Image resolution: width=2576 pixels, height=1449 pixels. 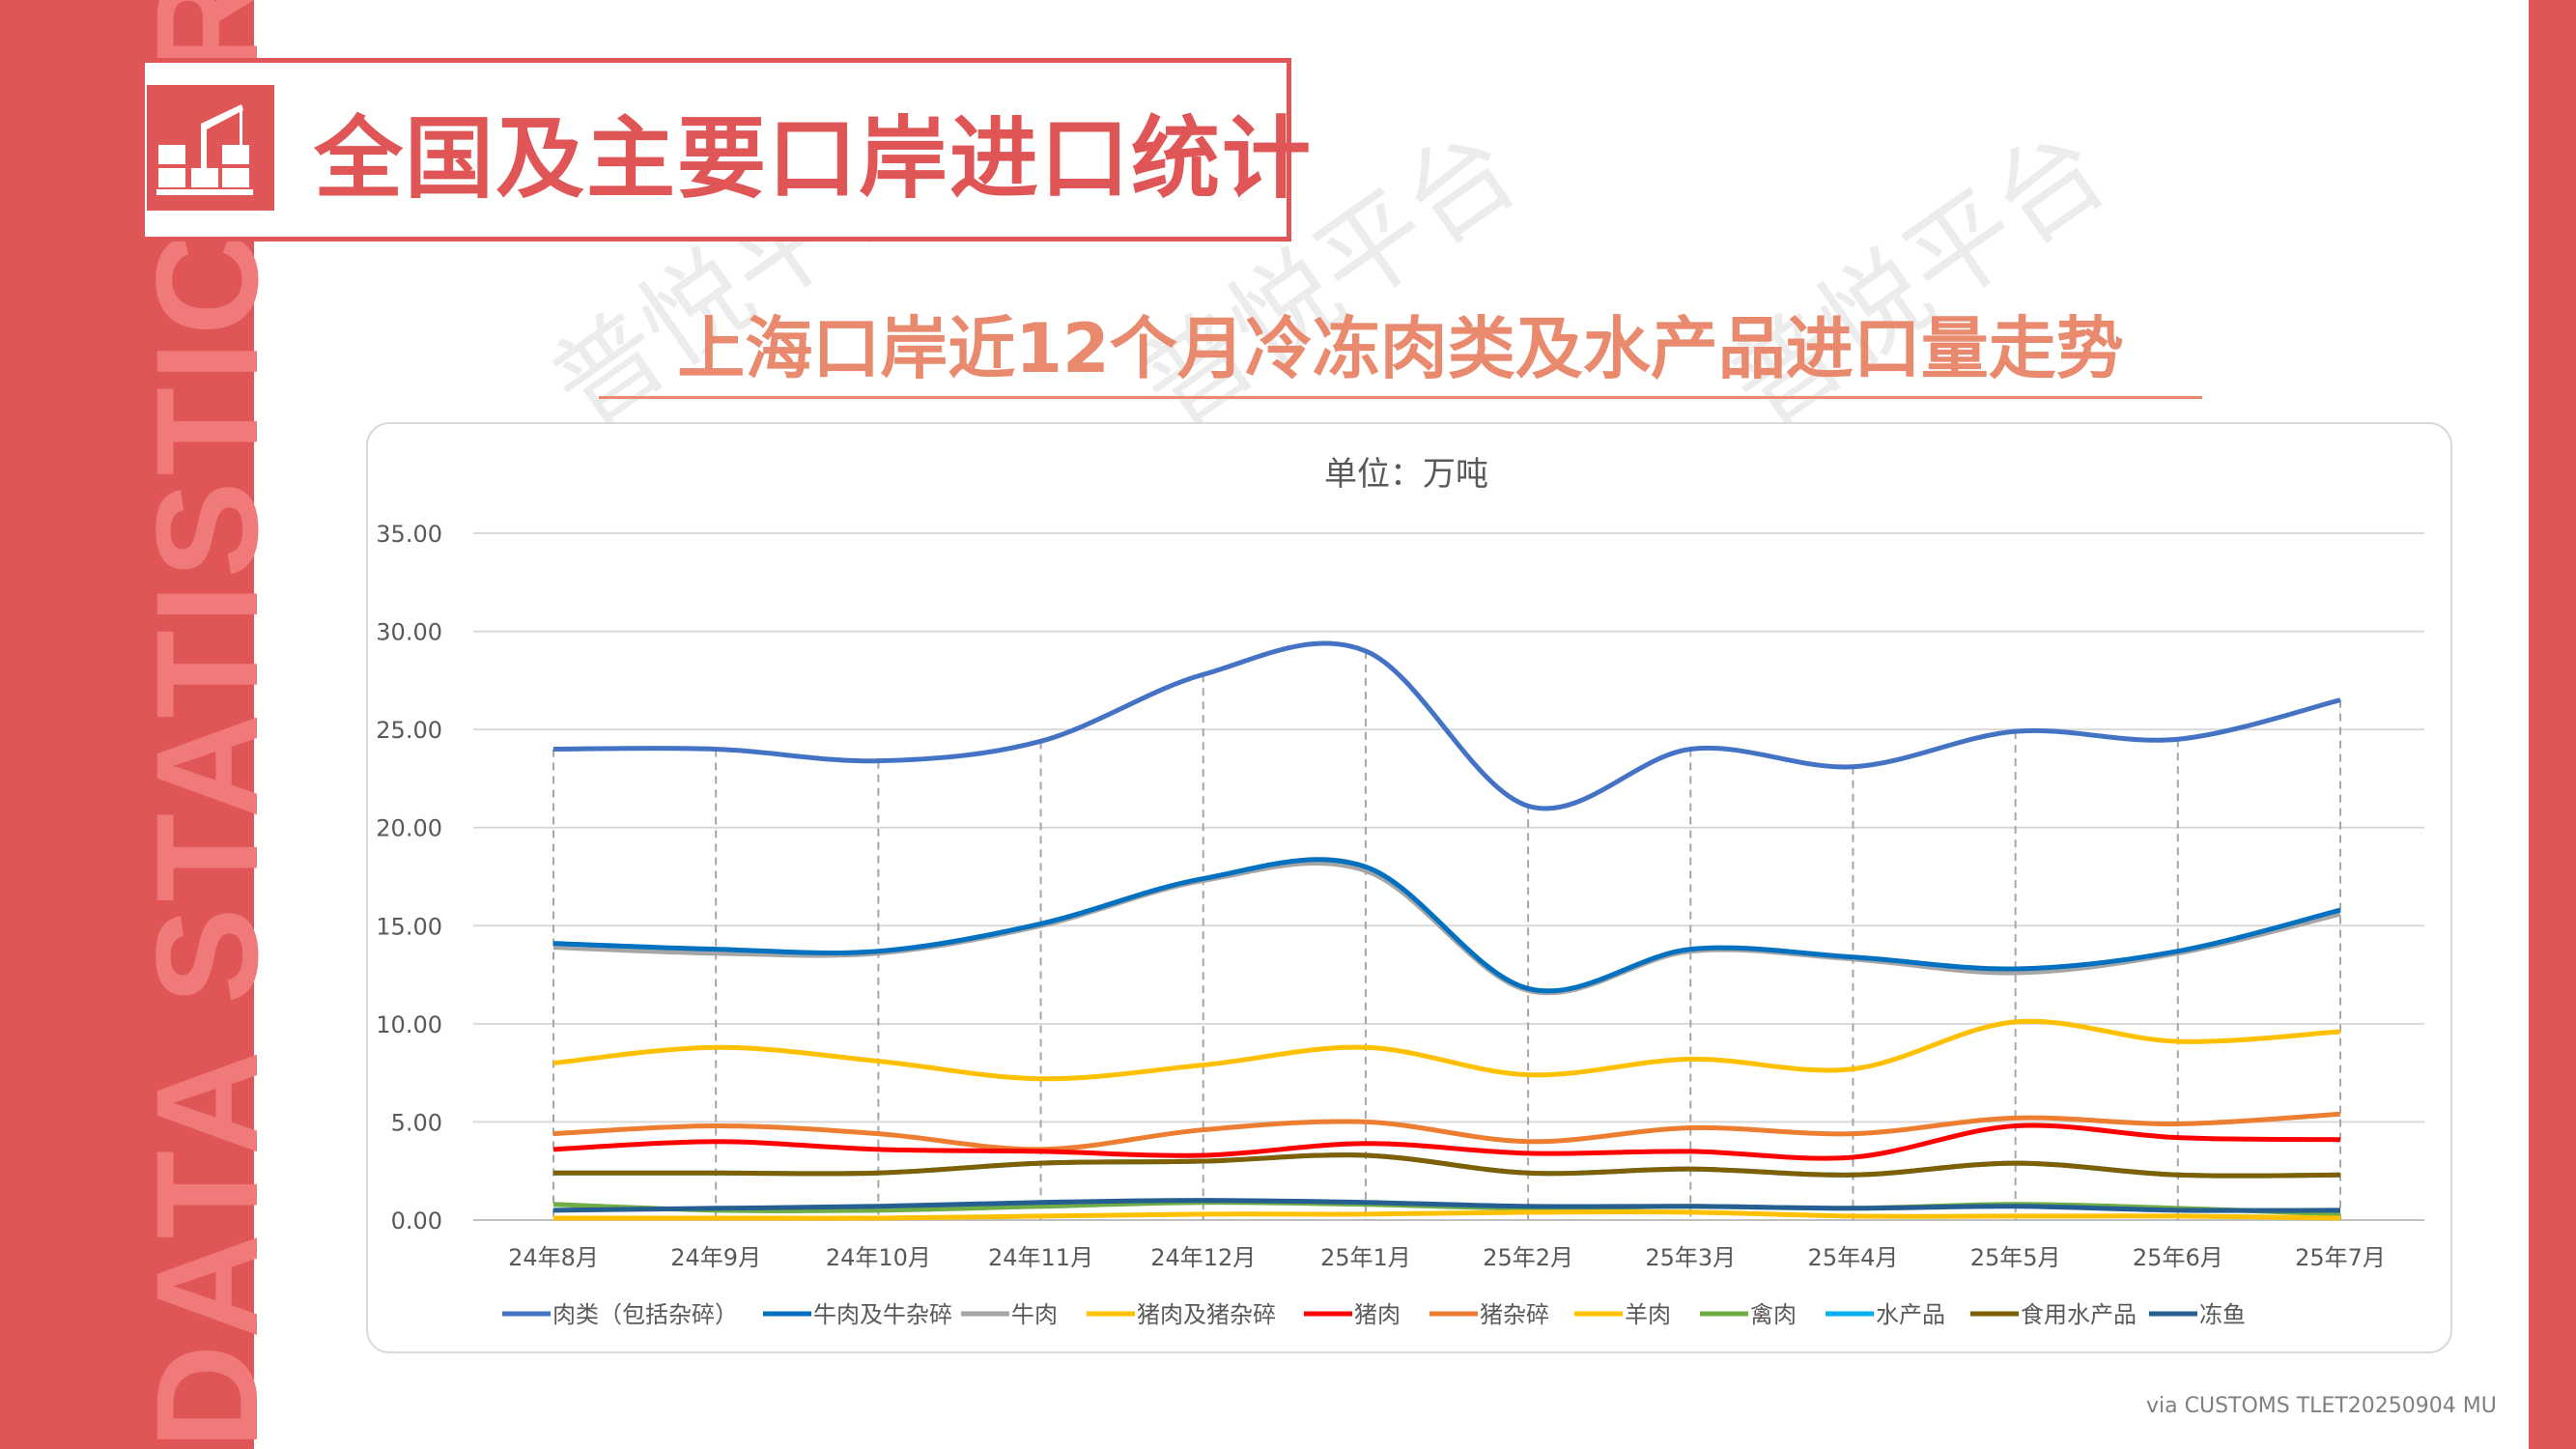 I want to click on port-crane-icon, so click(x=210, y=148).